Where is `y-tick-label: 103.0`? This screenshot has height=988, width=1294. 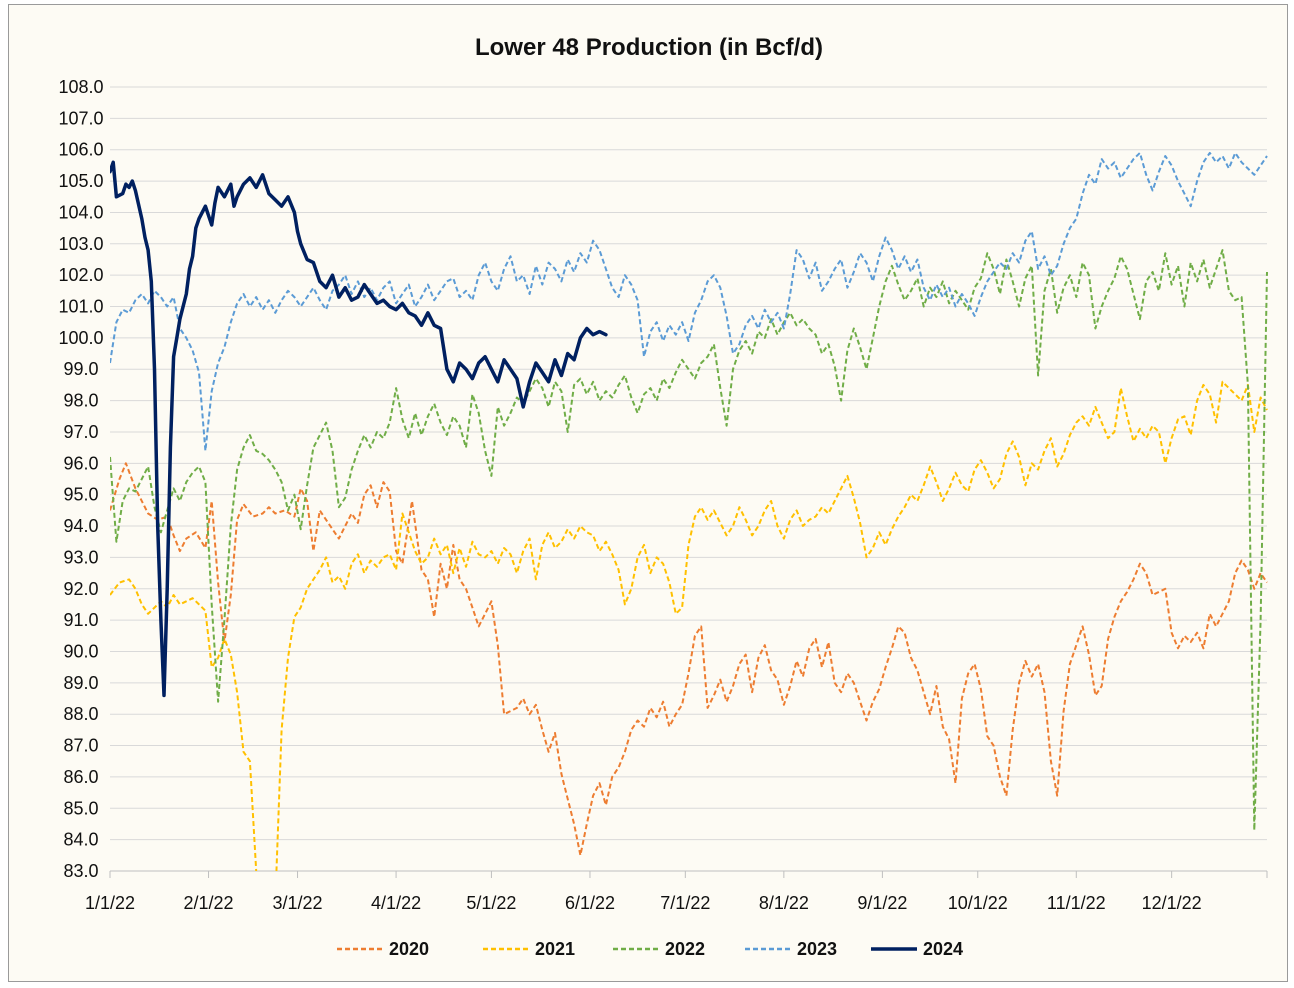 y-tick-label: 103.0 is located at coordinates (80, 244).